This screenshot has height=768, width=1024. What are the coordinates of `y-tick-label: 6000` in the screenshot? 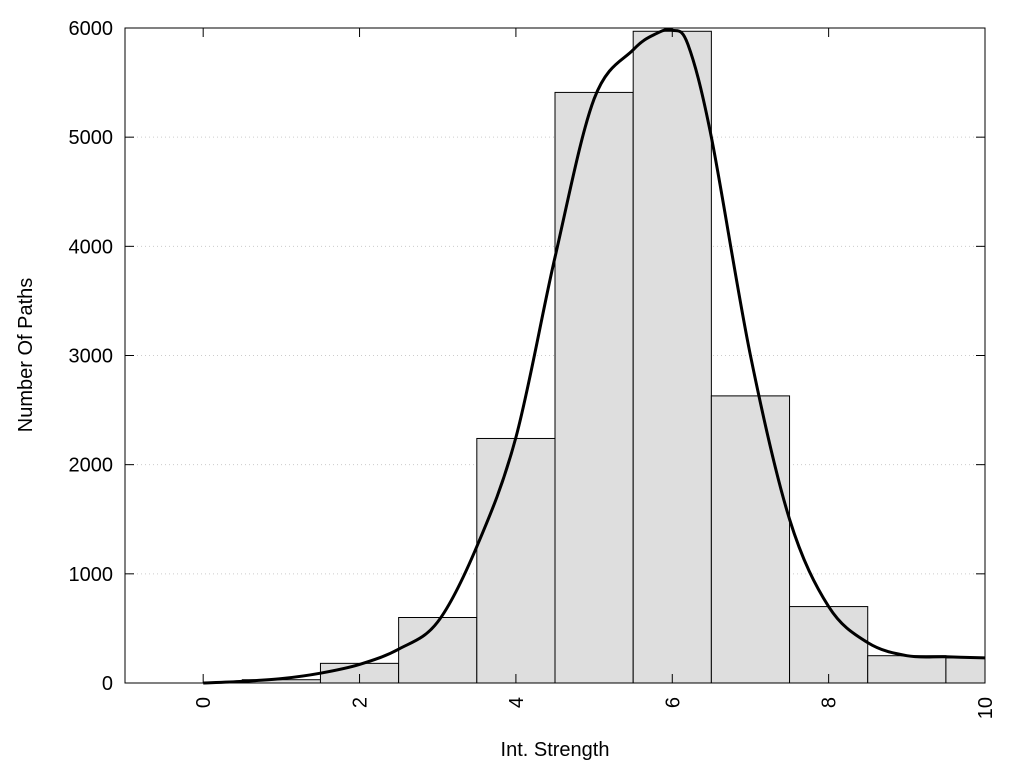 It's located at (91, 29).